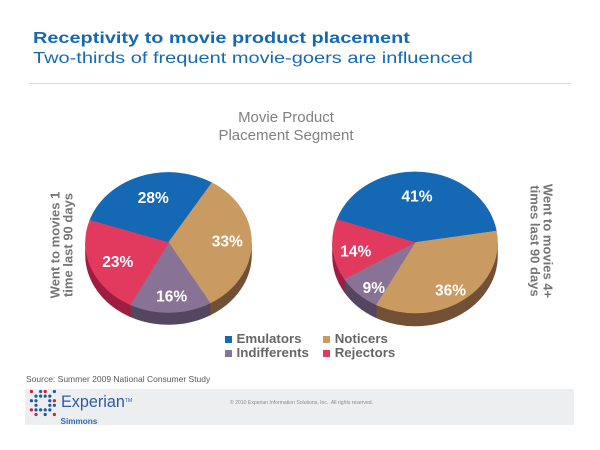 This screenshot has height=450, width=600. Describe the element at coordinates (416, 196) in the screenshot. I see `svg-text: 41%` at that location.